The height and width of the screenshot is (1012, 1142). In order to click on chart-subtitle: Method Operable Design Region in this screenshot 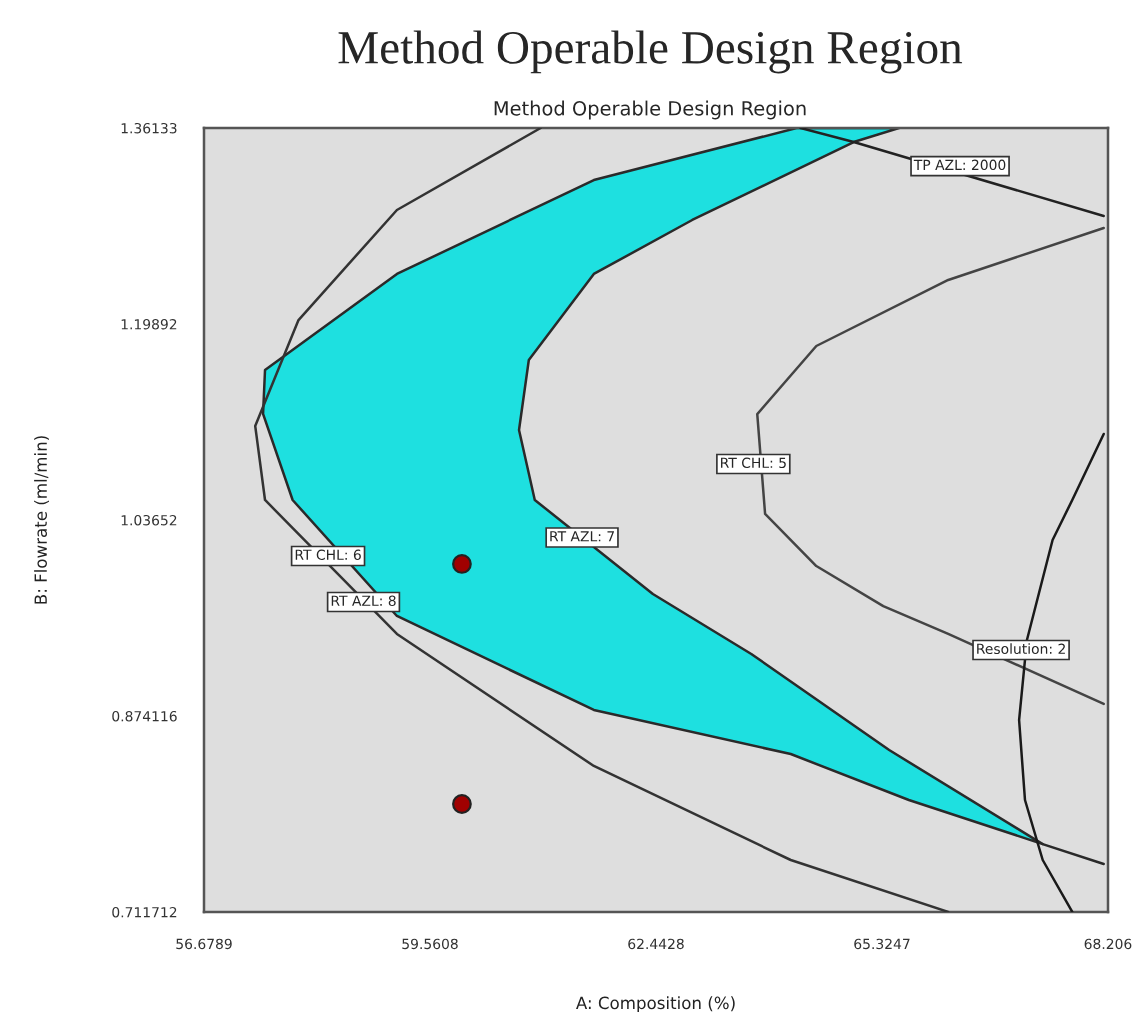, I will do `click(650, 110)`.